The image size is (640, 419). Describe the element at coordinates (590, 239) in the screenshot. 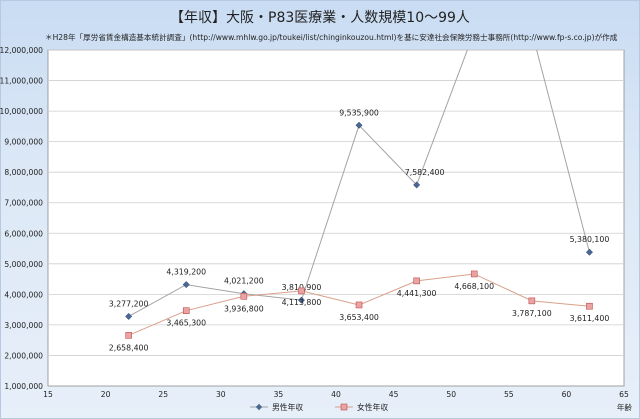

I see `data-label: 5,380,100` at that location.